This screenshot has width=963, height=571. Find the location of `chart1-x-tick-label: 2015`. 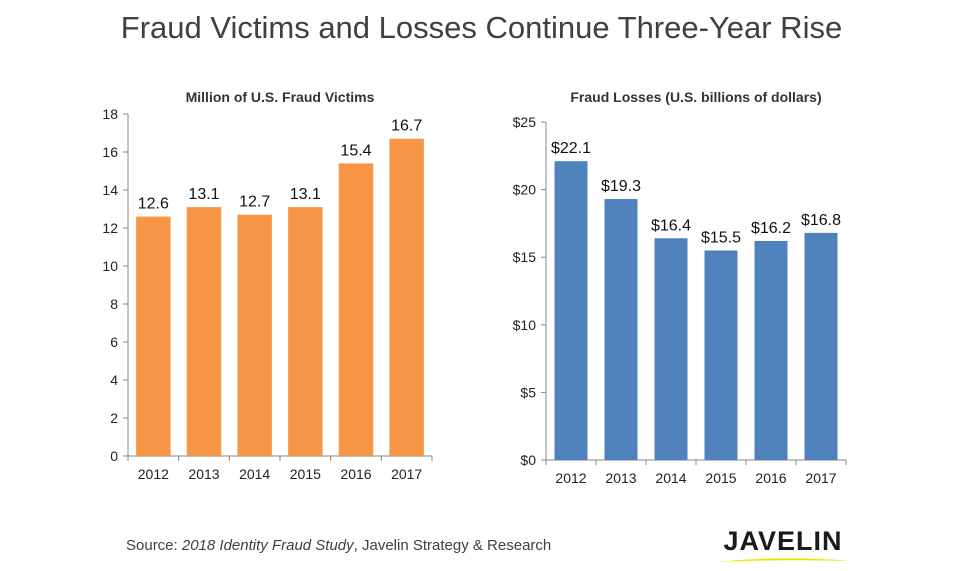

chart1-x-tick-label: 2015 is located at coordinates (305, 474).